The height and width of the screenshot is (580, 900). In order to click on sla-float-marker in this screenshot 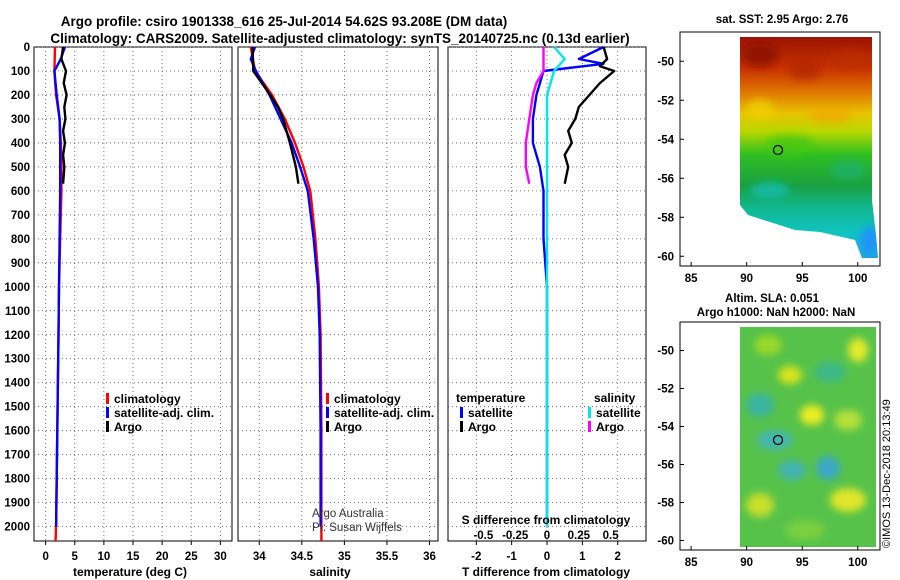, I will do `click(778, 440)`.